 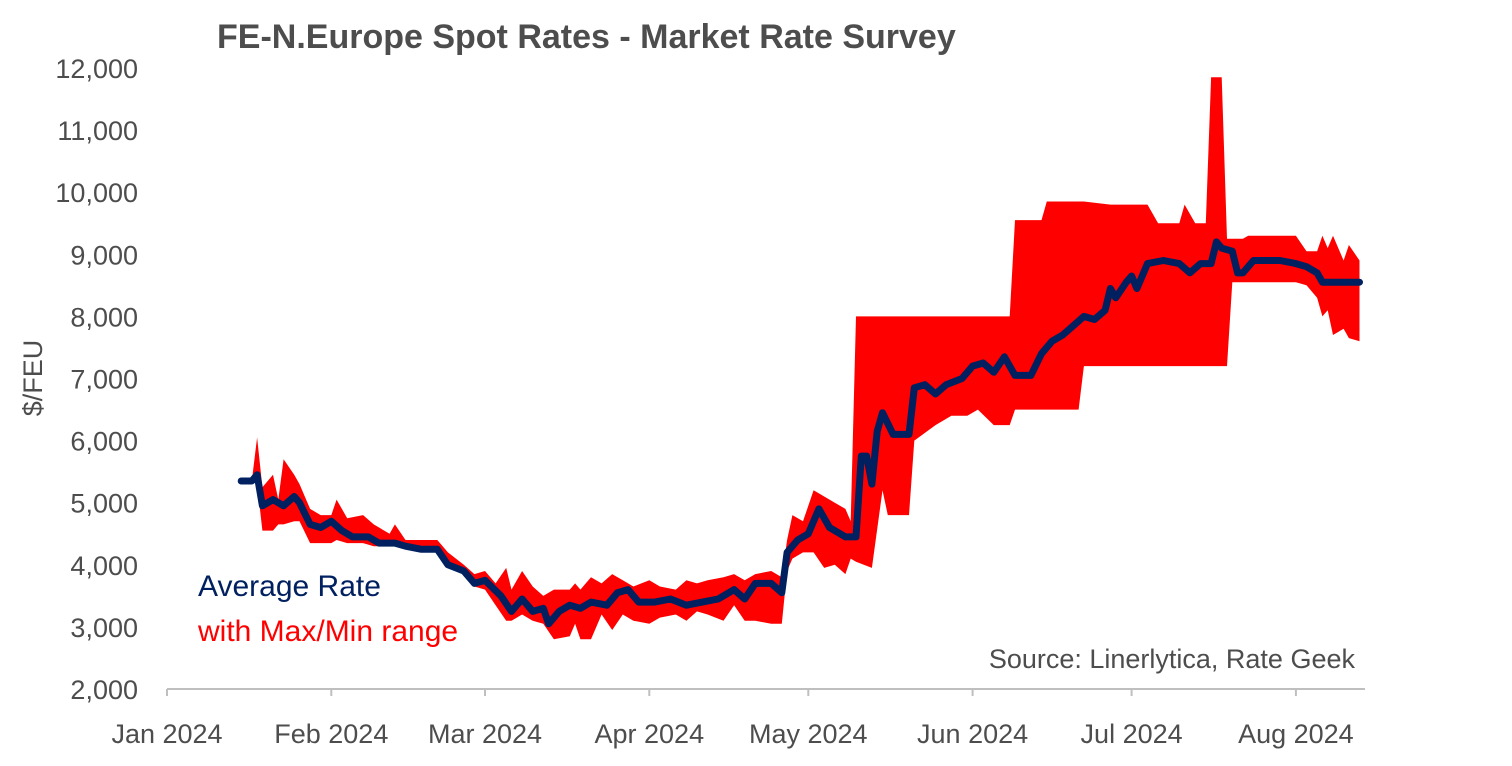 What do you see at coordinates (331, 734) in the screenshot?
I see `x-tick-label: Feb 2024` at bounding box center [331, 734].